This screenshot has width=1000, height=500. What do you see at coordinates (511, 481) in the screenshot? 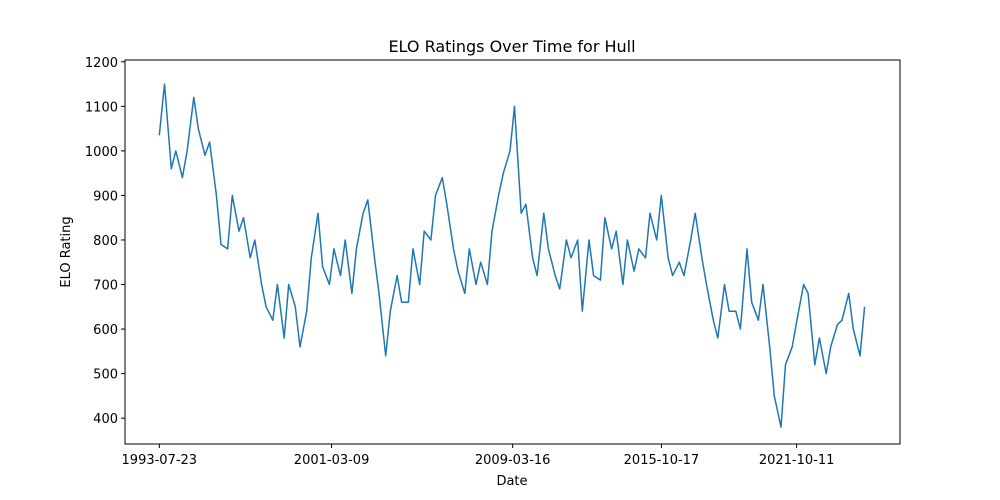
I see `x-axis-label: Date` at bounding box center [511, 481].